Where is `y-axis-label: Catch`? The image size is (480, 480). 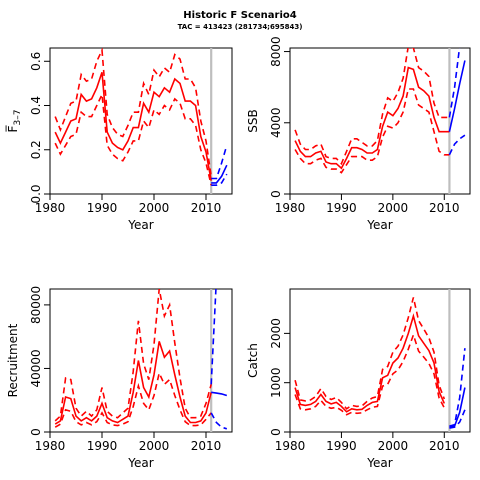 y-axis-label: Catch is located at coordinates (253, 360).